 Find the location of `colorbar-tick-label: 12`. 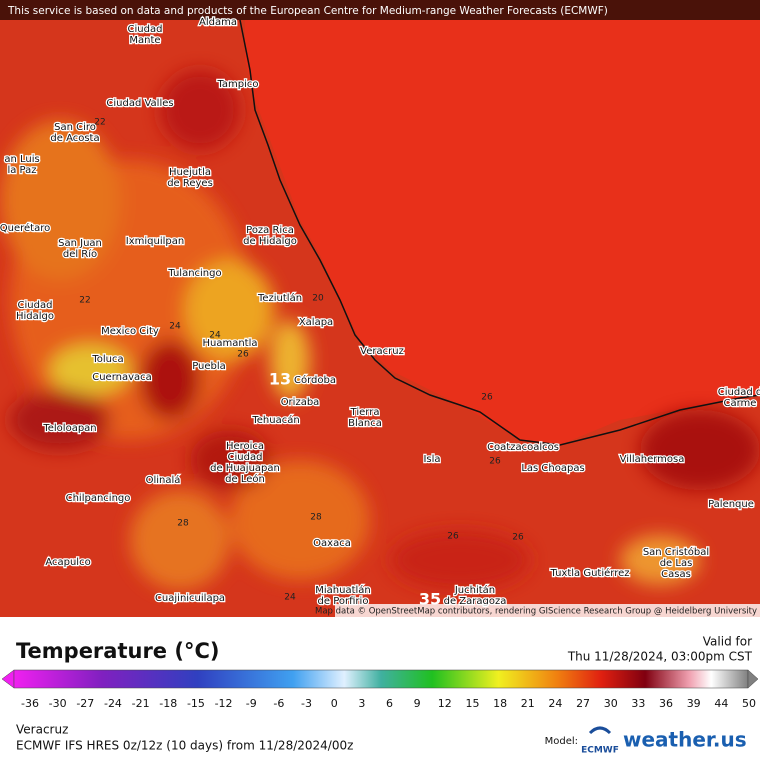

colorbar-tick-label: 12 is located at coordinates (445, 703).